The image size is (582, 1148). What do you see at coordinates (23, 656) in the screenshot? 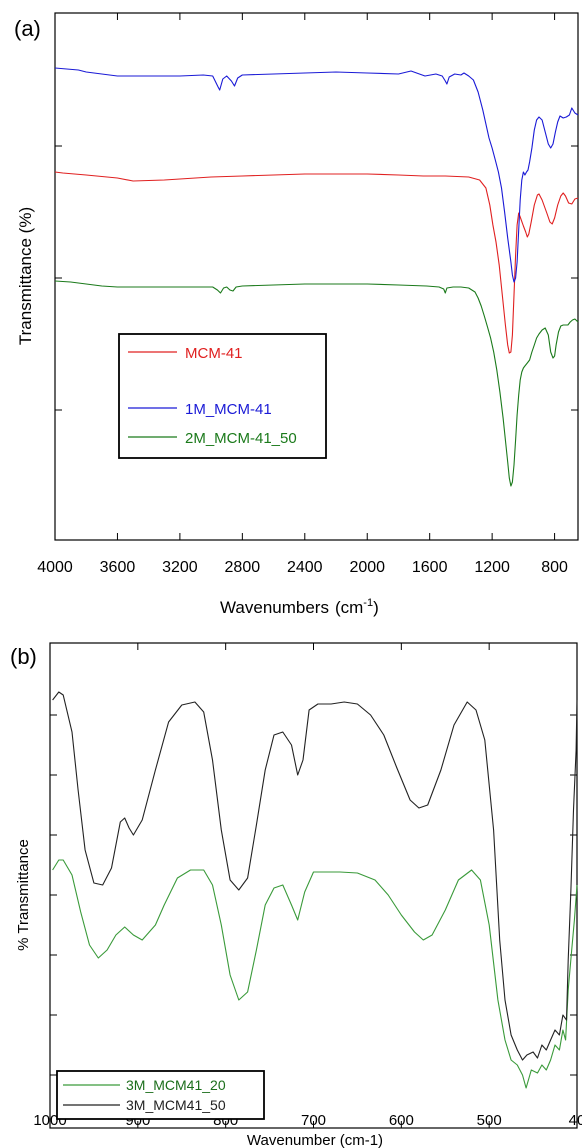
I see `panel-b-tag: (b)` at bounding box center [23, 656].